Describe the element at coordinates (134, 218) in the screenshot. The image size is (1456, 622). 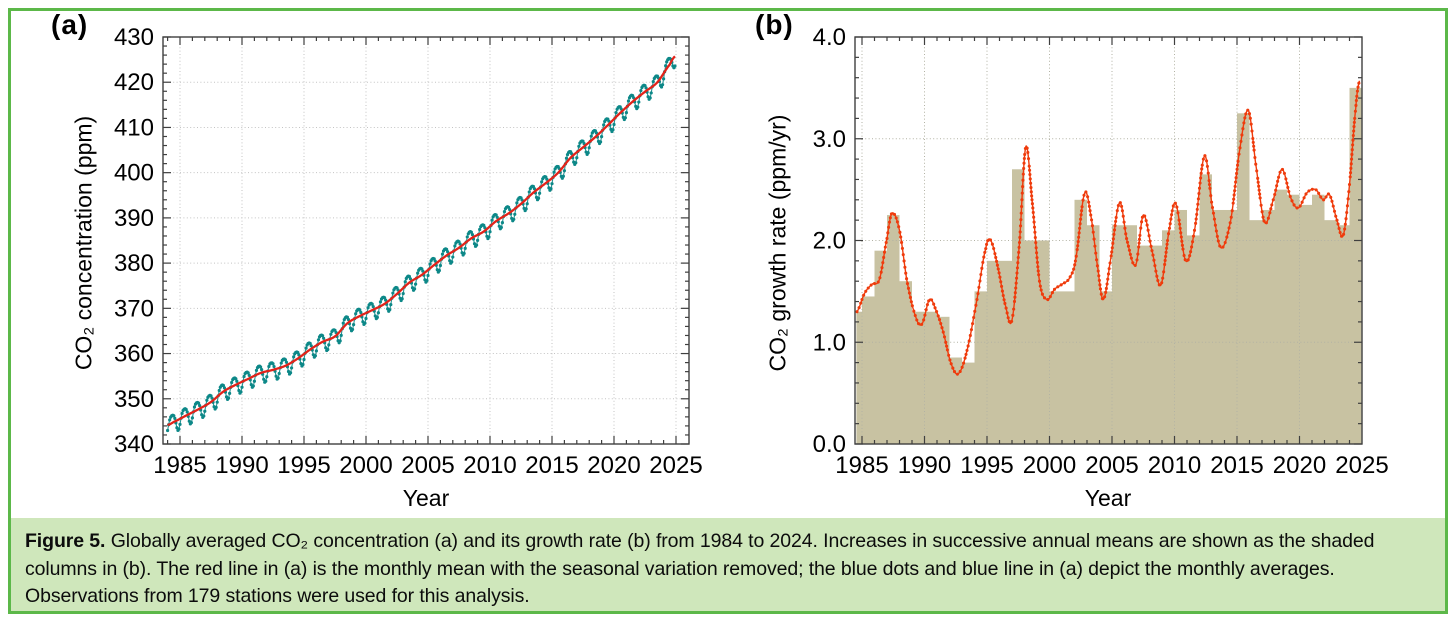
I see `y-tick-label: 390` at that location.